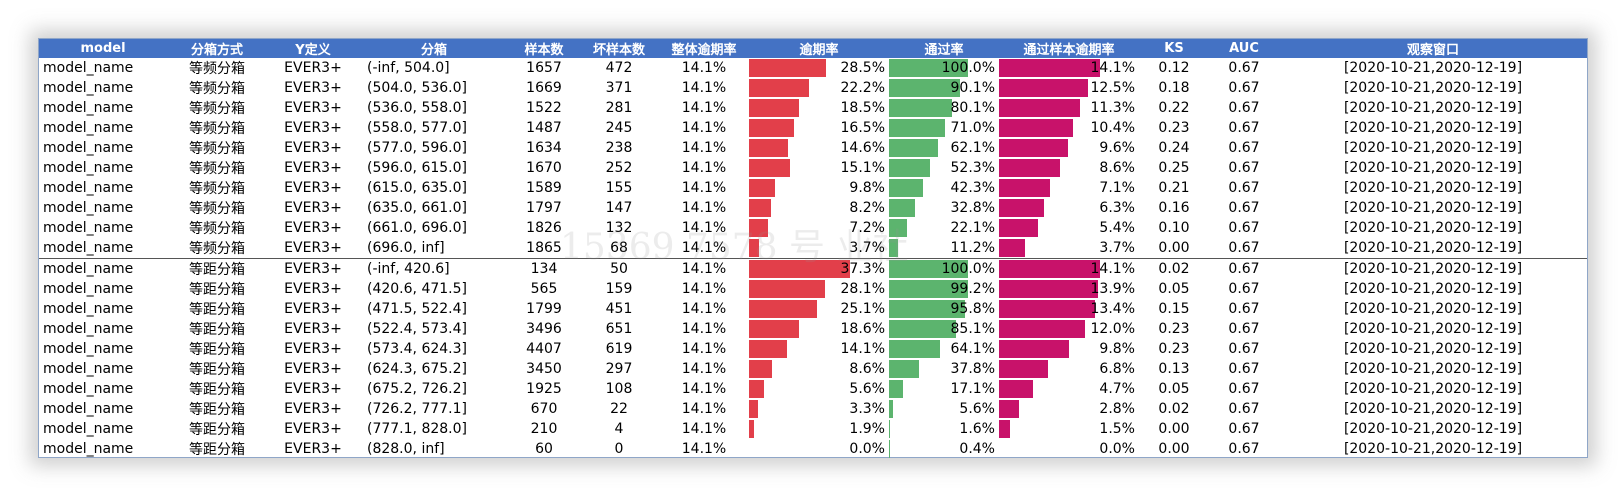 The image size is (1624, 498). Describe the element at coordinates (544, 349) in the screenshot. I see `cell-sample-count: 4407` at that location.